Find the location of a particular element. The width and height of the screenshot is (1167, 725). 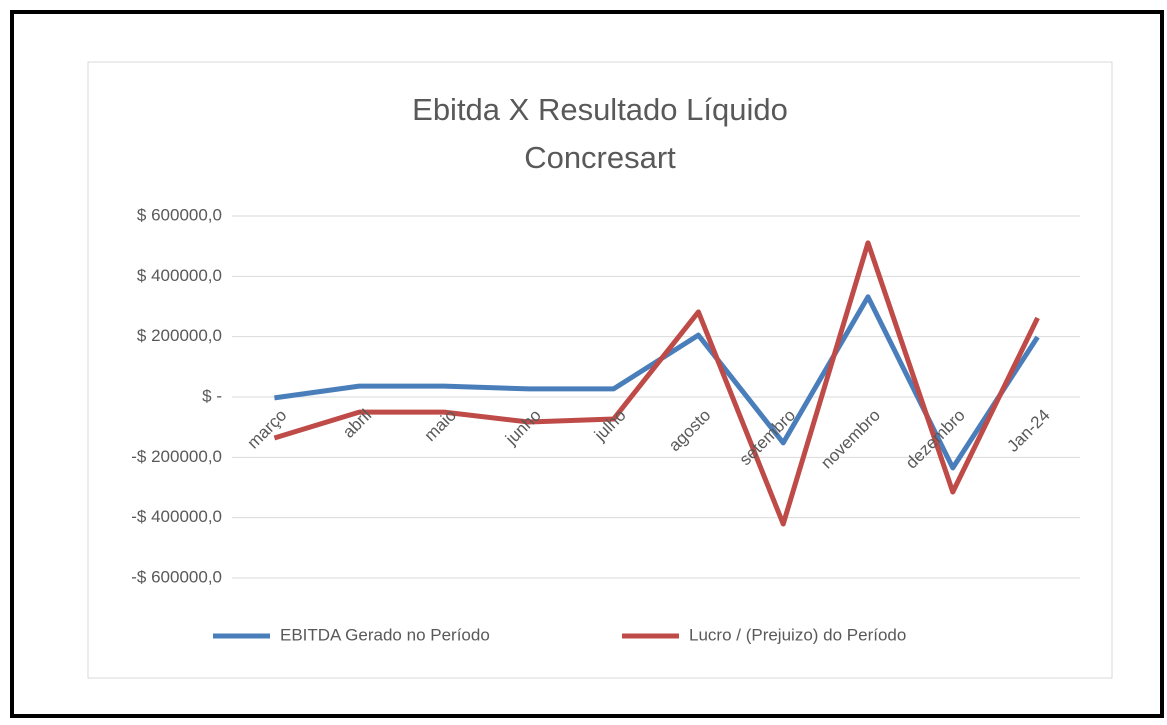

y-tick-label: $ 400000,0 is located at coordinates (179, 275).